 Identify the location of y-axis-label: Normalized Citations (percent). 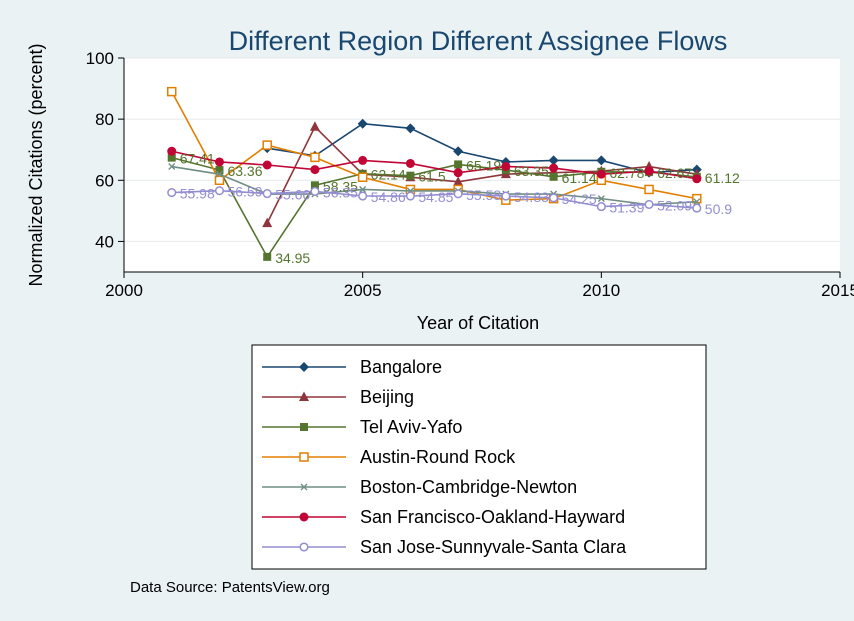
(36, 164).